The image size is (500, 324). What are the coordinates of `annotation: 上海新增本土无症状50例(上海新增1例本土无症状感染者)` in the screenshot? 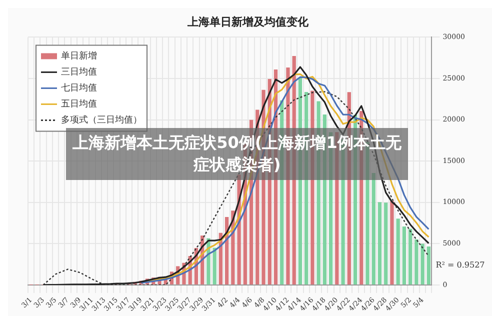 It's located at (237, 154).